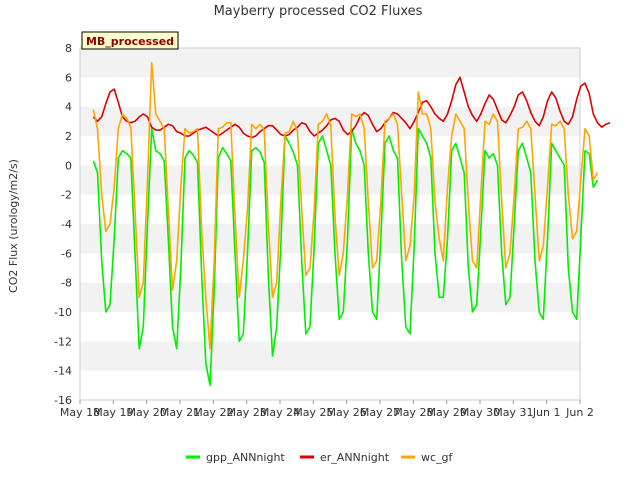 The width and height of the screenshot is (640, 480). I want to click on y-tick-label: -14, so click(63, 371).